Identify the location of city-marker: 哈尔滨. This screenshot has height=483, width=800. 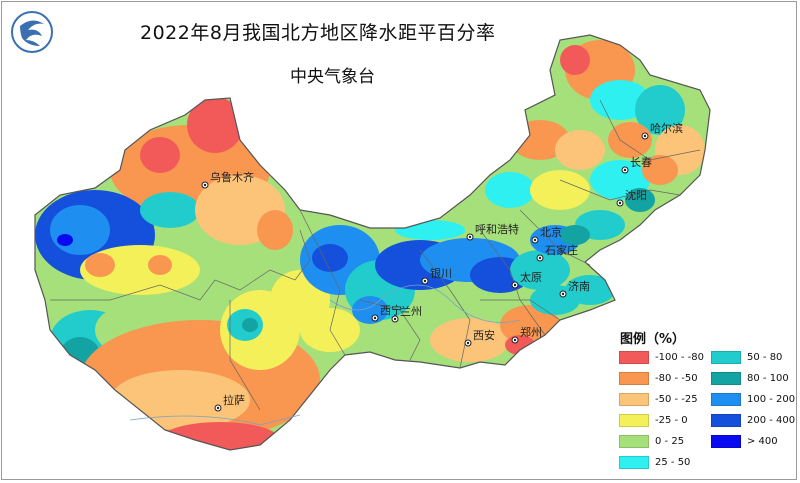
(662, 130).